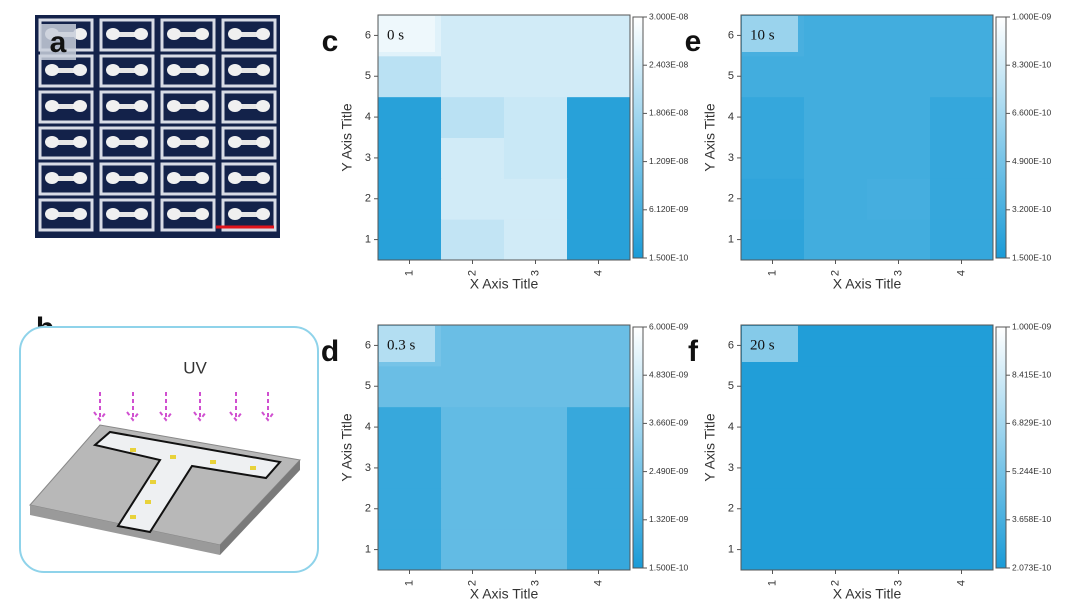 The height and width of the screenshot is (609, 1080). What do you see at coordinates (668, 519) in the screenshot?
I see `colorbar-tick-label: 1.320E-09` at bounding box center [668, 519].